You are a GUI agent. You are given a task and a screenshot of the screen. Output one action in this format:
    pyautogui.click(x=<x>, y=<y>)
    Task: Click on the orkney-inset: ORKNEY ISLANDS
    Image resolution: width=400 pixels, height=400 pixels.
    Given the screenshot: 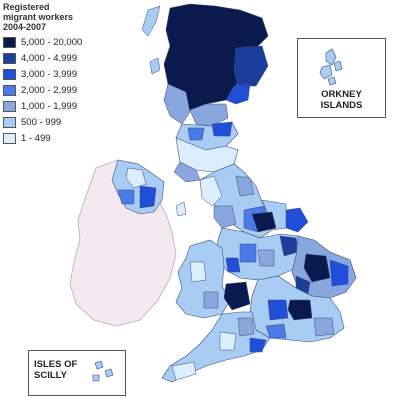 What is the action you would take?
    pyautogui.click(x=341, y=78)
    